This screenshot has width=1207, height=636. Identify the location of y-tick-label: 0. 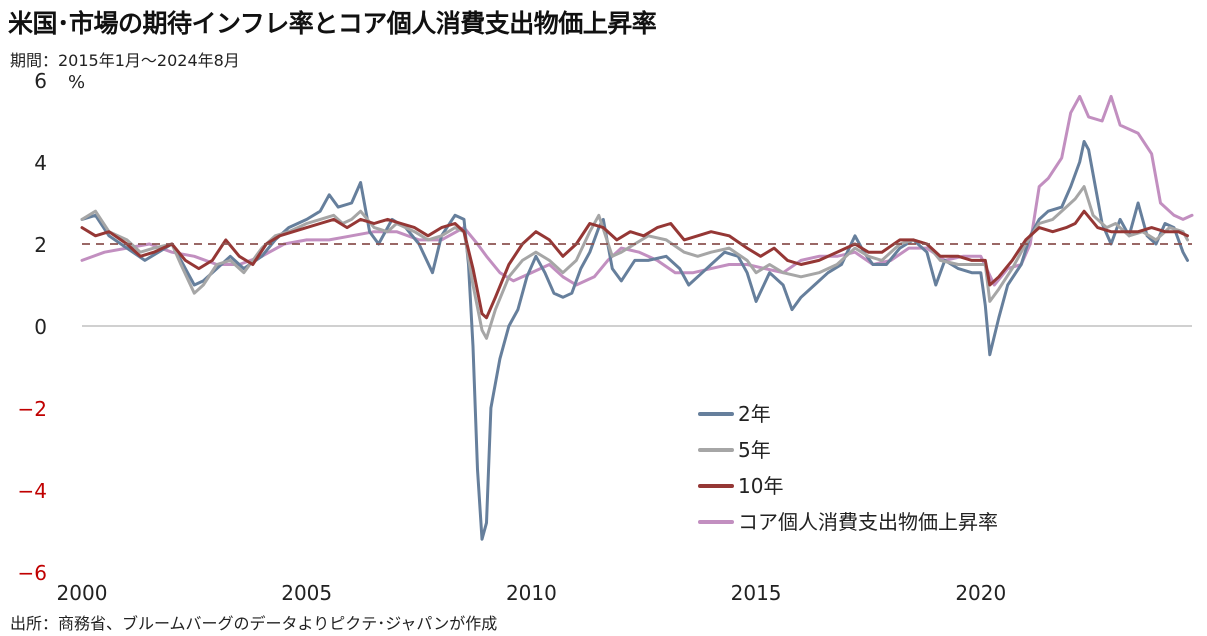
(40, 327).